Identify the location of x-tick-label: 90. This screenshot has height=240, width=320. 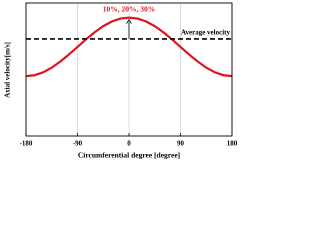
(181, 144).